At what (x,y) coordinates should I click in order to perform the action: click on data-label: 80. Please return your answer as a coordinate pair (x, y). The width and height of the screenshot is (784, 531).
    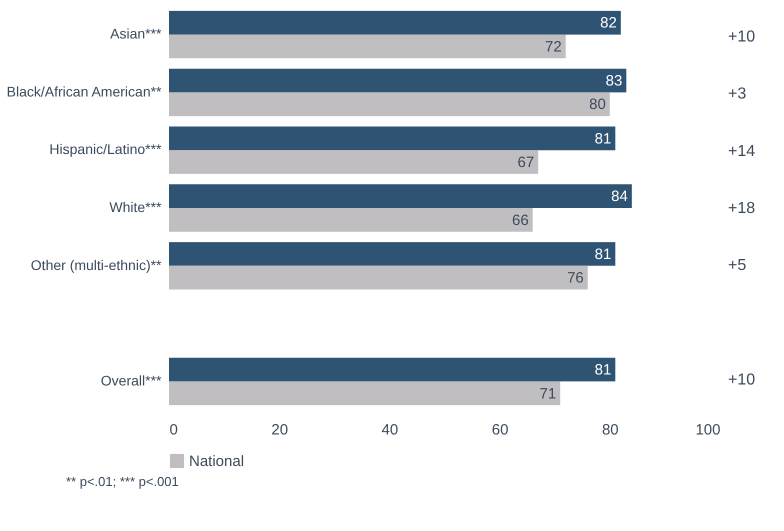
    Looking at the image, I should click on (597, 105).